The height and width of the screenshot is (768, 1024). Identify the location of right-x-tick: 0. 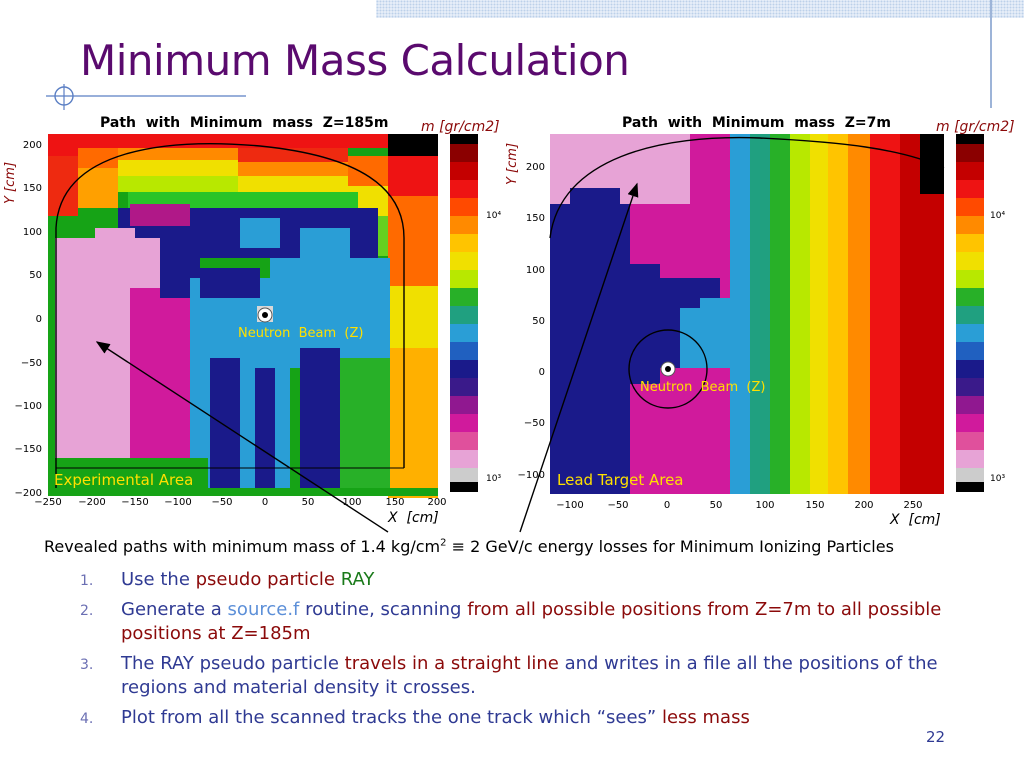
(667, 505).